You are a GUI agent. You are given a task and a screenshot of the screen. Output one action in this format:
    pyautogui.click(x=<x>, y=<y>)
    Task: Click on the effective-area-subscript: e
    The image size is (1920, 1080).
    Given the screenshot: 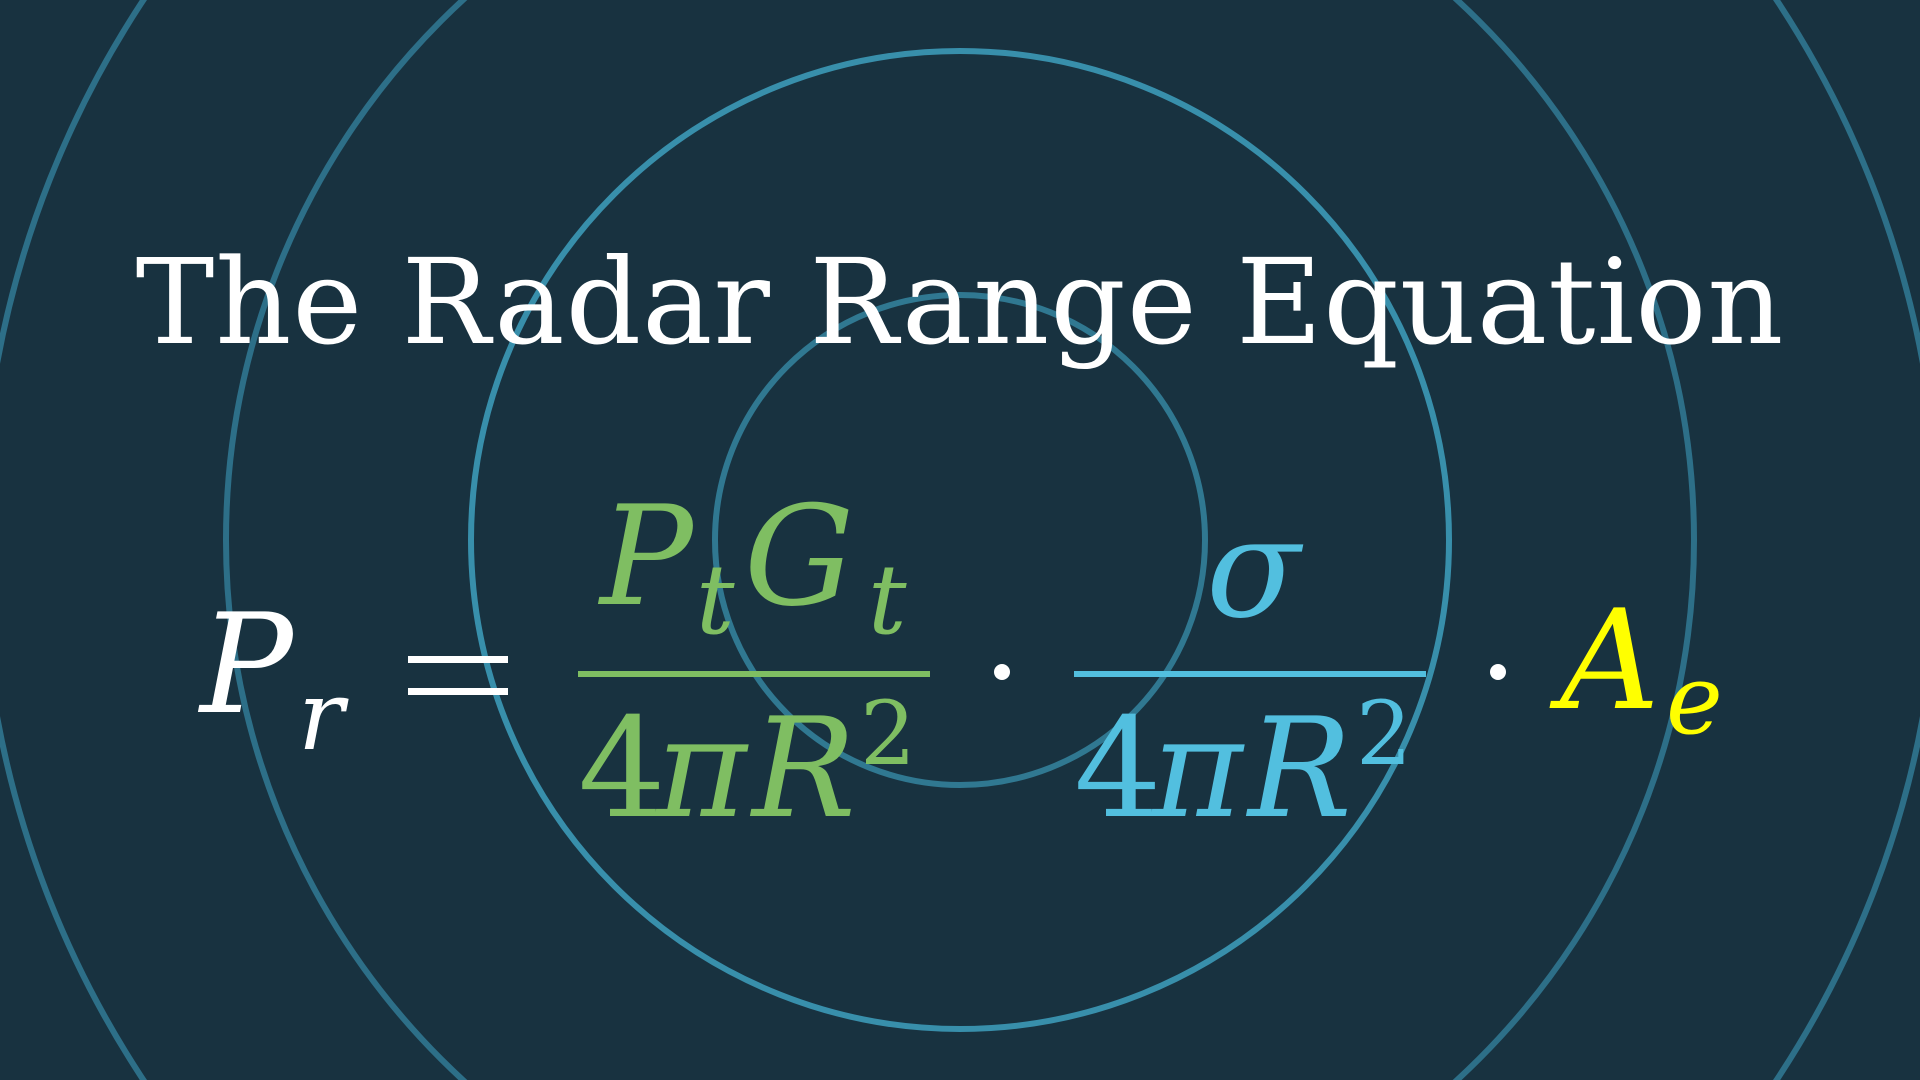 What is the action you would take?
    pyautogui.click(x=1694, y=700)
    